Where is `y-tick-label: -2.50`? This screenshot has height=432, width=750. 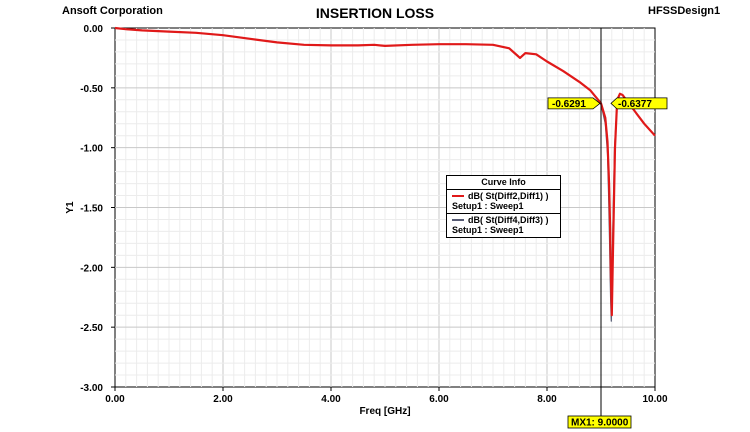 y-tick-label: -2.50 is located at coordinates (91, 328).